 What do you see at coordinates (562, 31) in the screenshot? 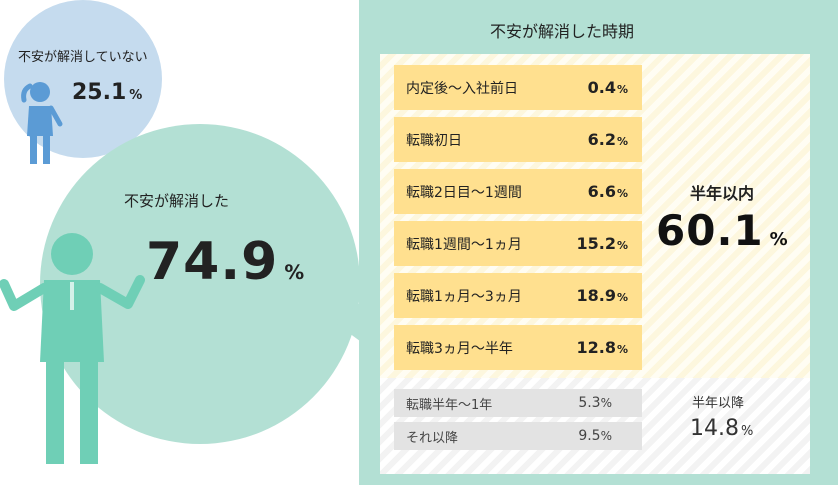
I see `timing-panel-title: 不安が解消した時期` at bounding box center [562, 31].